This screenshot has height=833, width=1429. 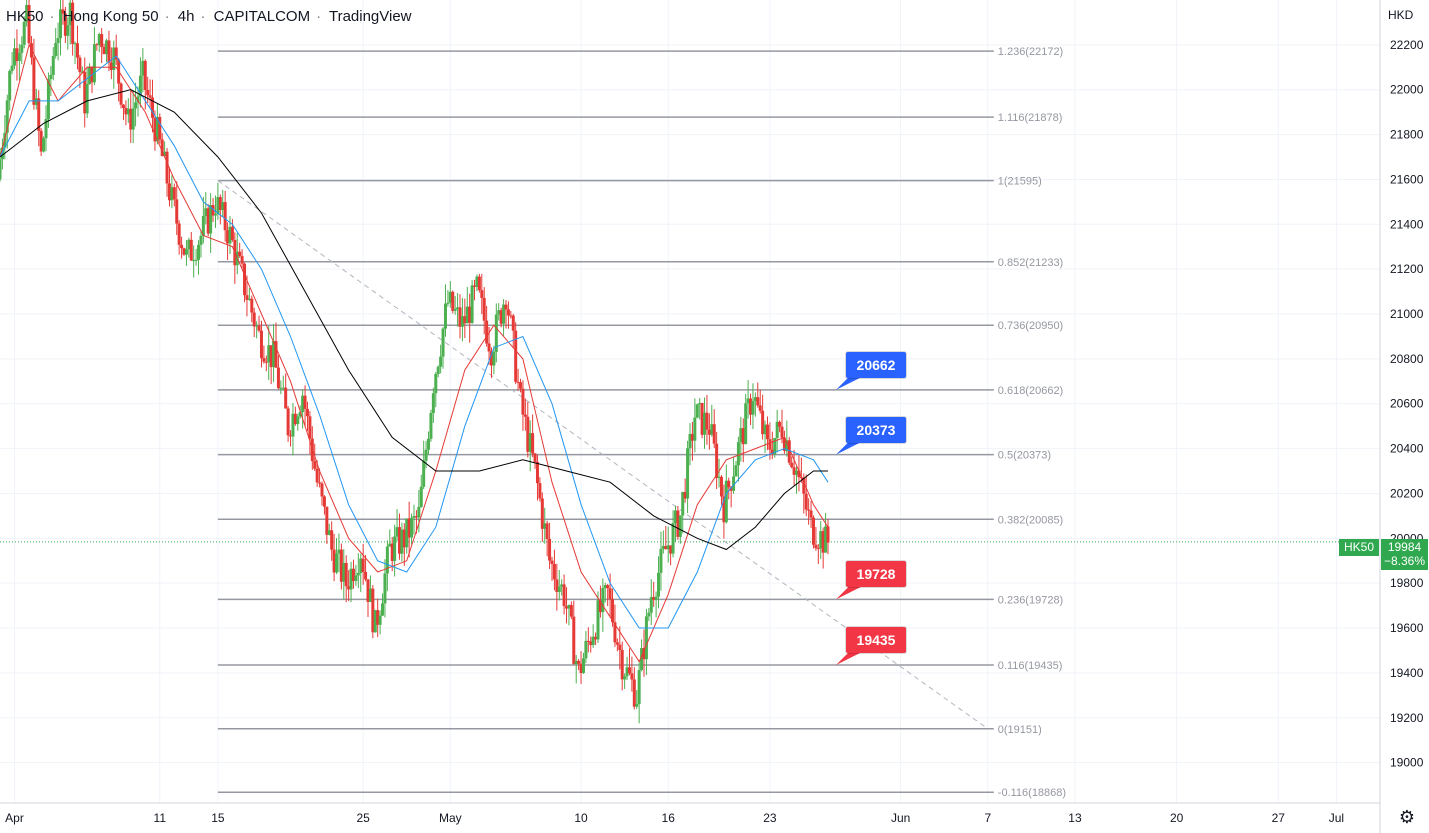 What do you see at coordinates (1030, 263) in the screenshot?
I see `fib-level-label: 0.852(21233)` at bounding box center [1030, 263].